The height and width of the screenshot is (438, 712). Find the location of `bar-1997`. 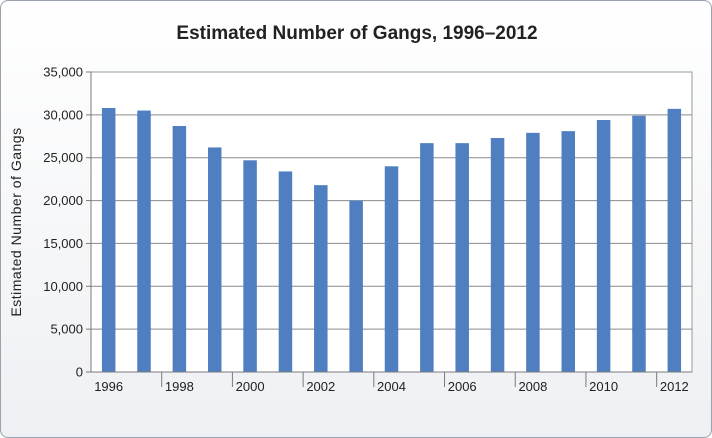

bar-1997 is located at coordinates (144, 241).